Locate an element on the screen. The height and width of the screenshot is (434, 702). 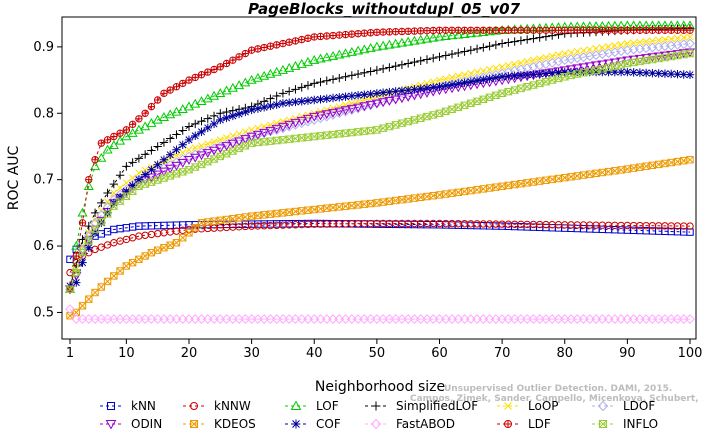
legend-item-knnw: kNNW is located at coordinates (217, 406).